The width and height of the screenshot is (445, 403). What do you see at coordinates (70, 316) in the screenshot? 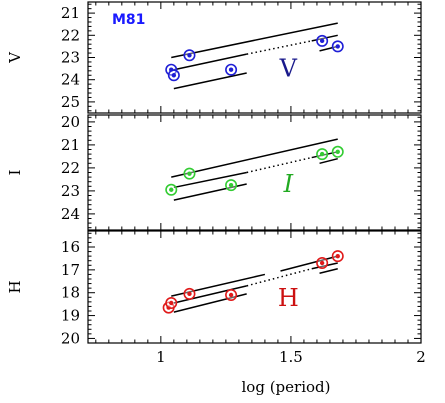
I see `y-tick-label: 19` at bounding box center [70, 316].